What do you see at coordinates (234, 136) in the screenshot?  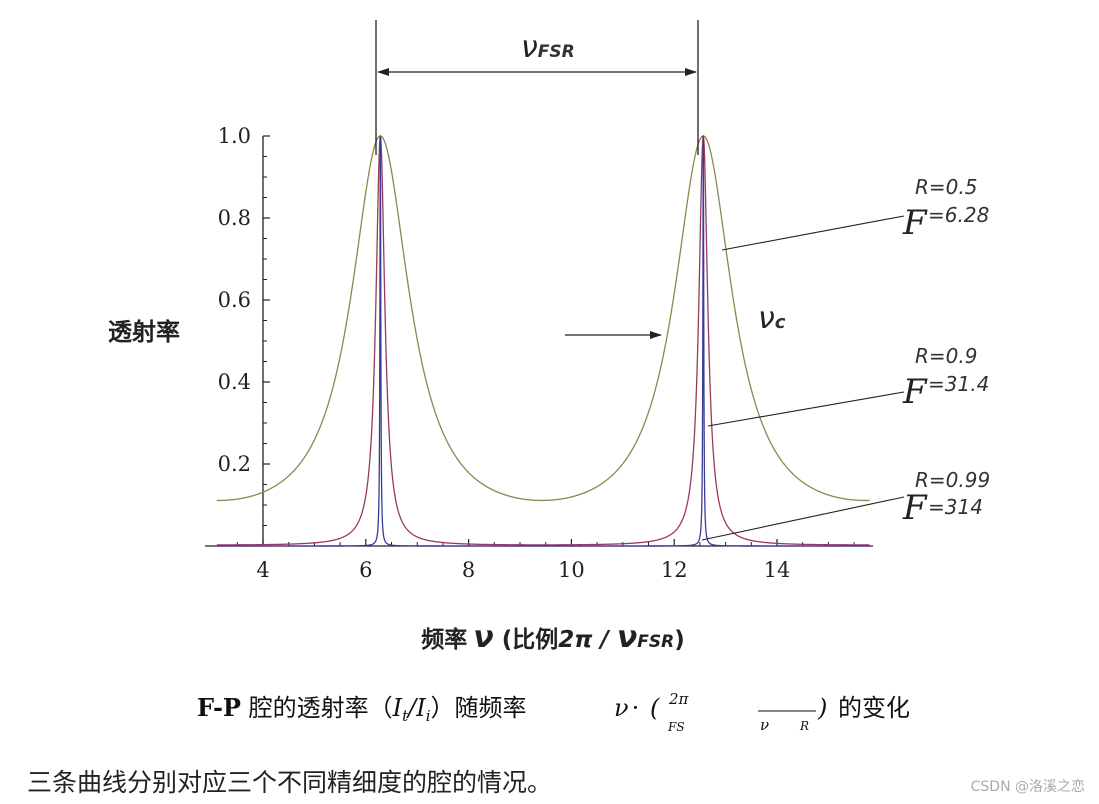 I see `y-tick-label: 1.0` at bounding box center [234, 136].